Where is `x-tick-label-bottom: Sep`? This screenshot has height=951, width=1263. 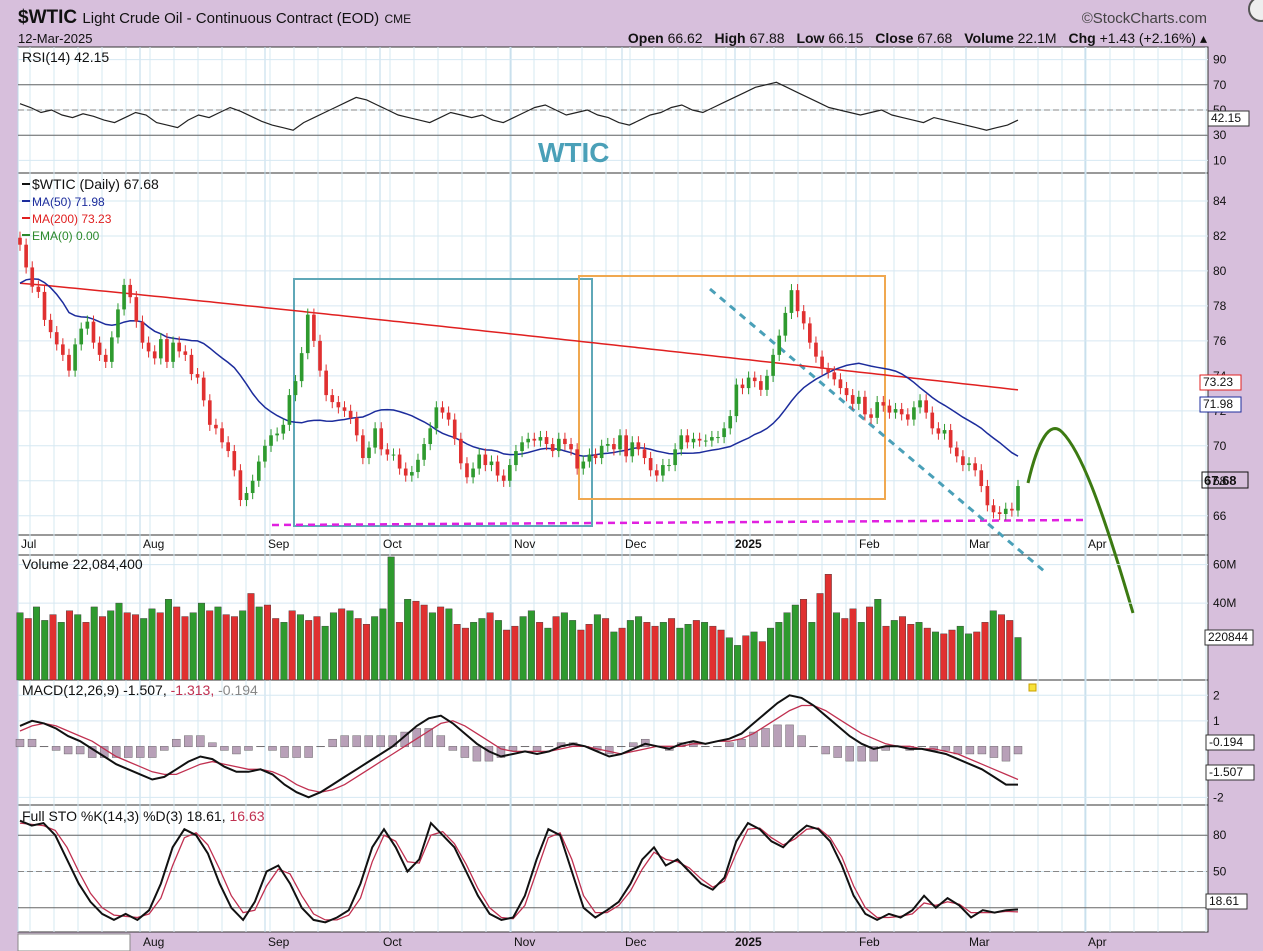 x-tick-label-bottom: Sep is located at coordinates (279, 942).